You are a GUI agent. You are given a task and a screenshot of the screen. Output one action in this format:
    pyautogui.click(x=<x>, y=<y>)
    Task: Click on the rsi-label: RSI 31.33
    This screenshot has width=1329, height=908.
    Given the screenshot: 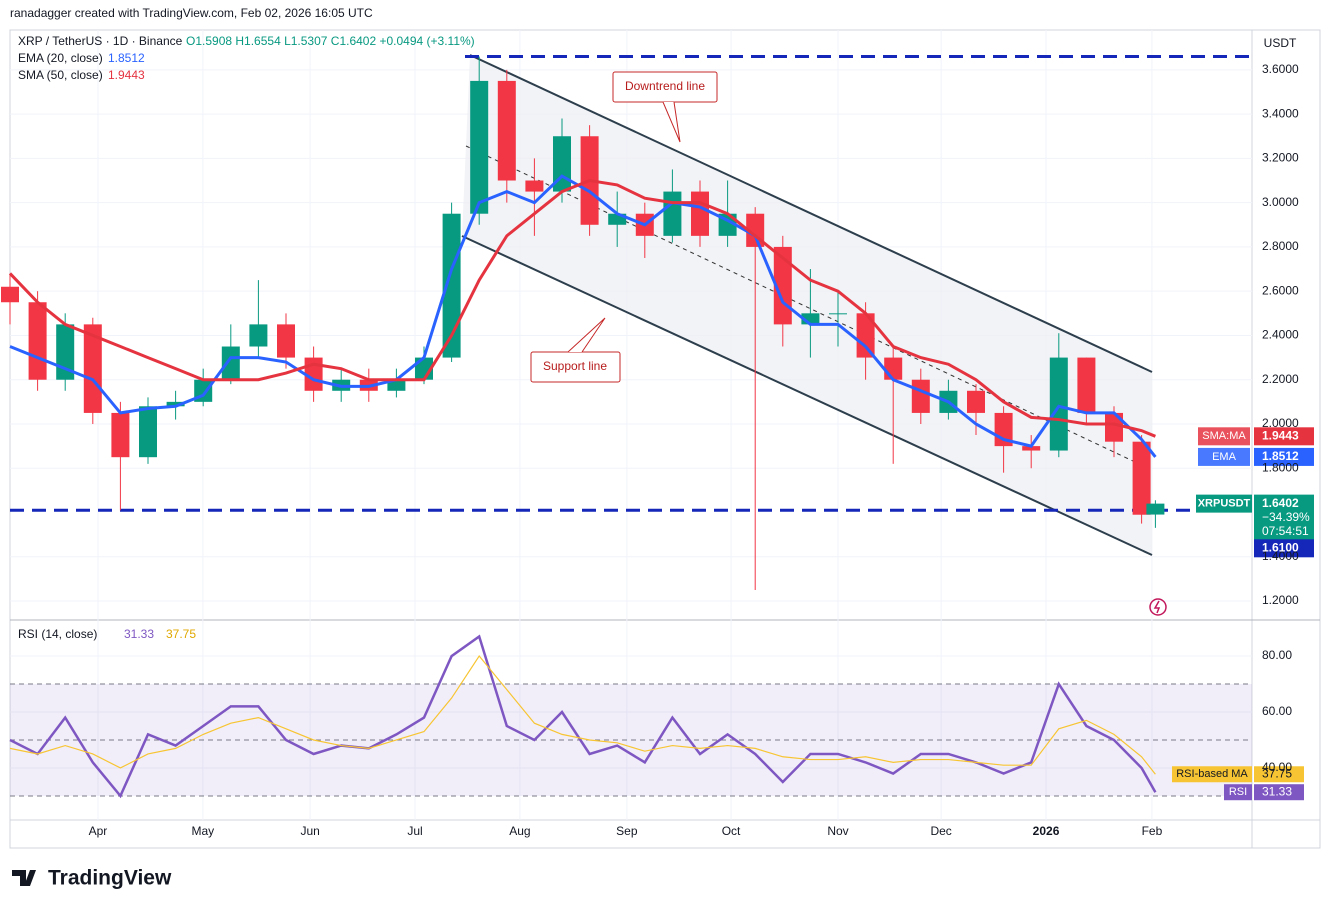 What is the action you would take?
    pyautogui.click(x=1264, y=792)
    